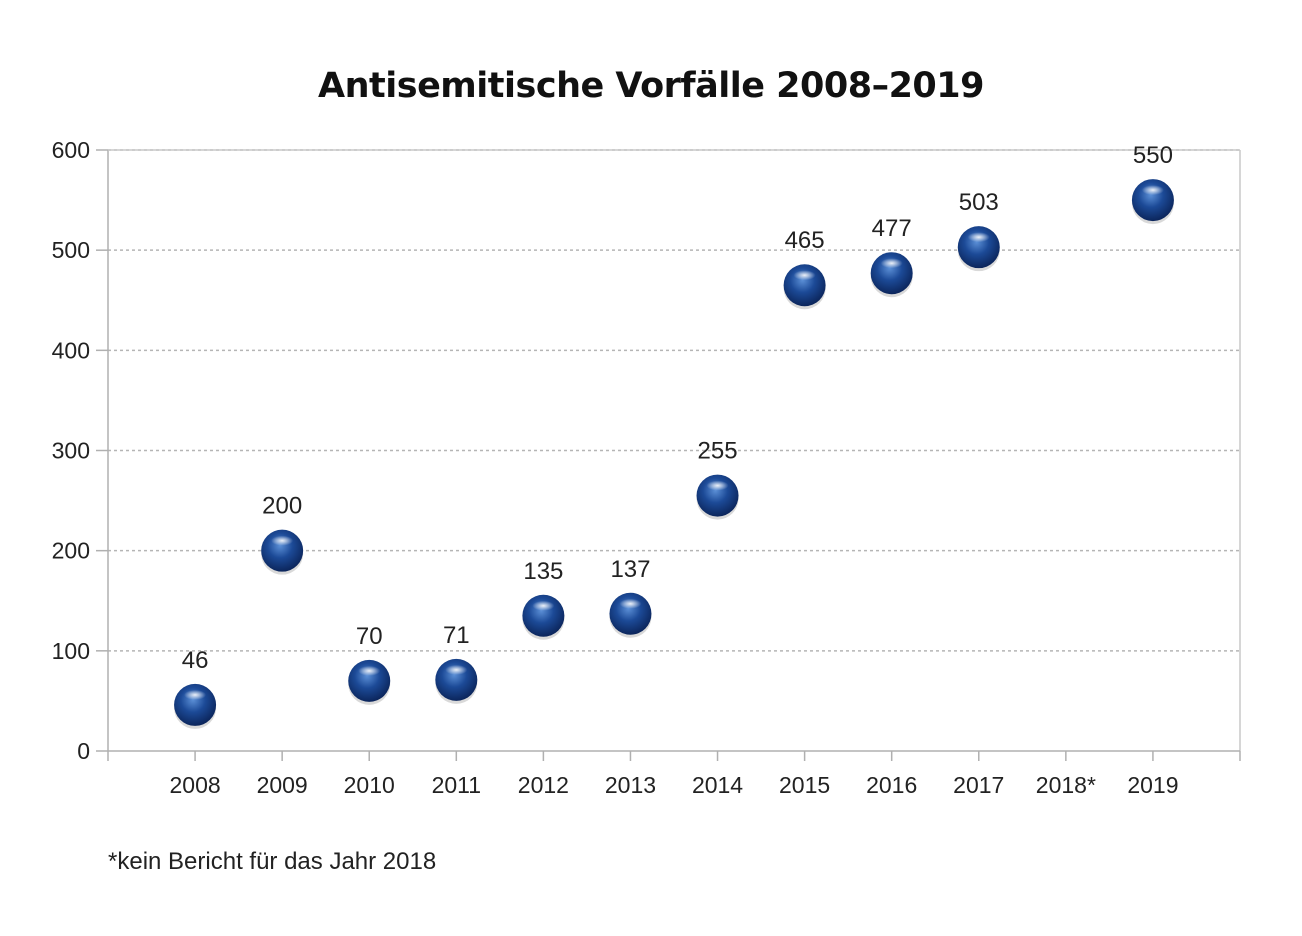 The height and width of the screenshot is (936, 1302). Describe the element at coordinates (282, 506) in the screenshot. I see `data-label-2009: 200` at that location.